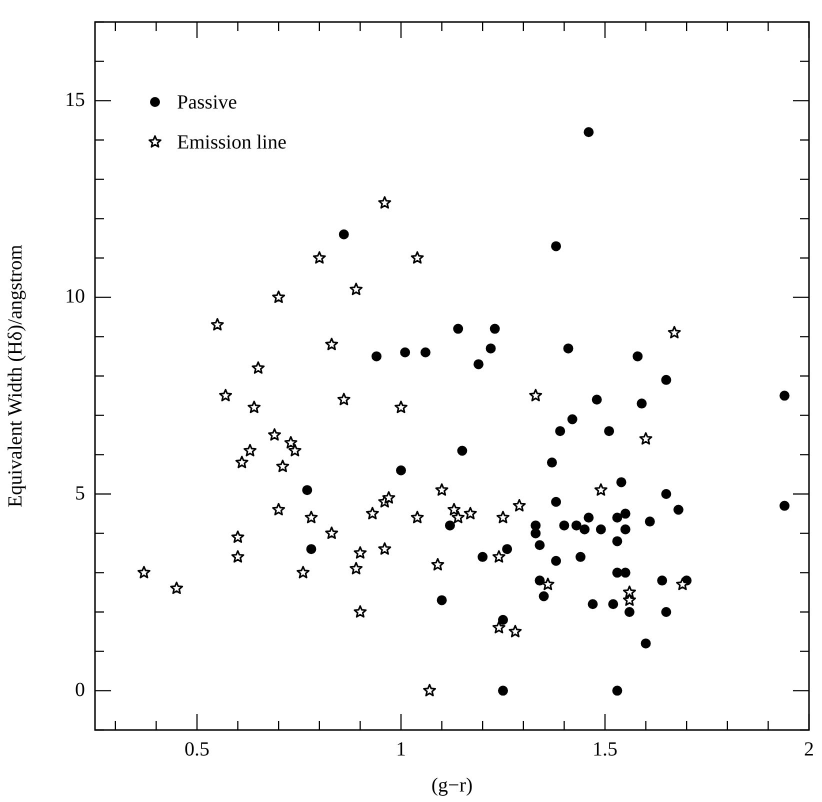  Describe the element at coordinates (605, 749) in the screenshot. I see `x-tick-label: 1.5` at that location.